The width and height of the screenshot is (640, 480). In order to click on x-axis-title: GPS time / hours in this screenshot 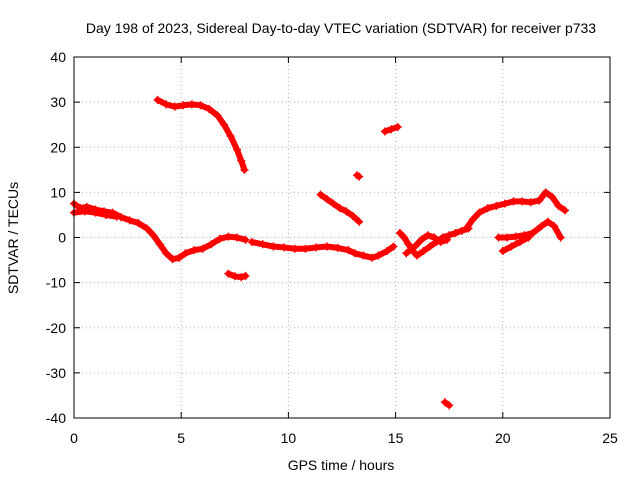, I will do `click(341, 465)`.